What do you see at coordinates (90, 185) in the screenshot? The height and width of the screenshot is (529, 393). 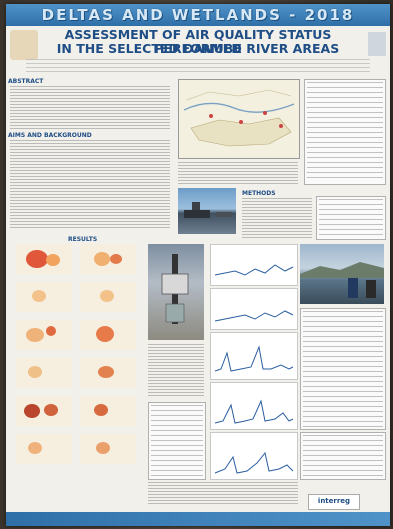 I see `aims-text` at bounding box center [90, 185].